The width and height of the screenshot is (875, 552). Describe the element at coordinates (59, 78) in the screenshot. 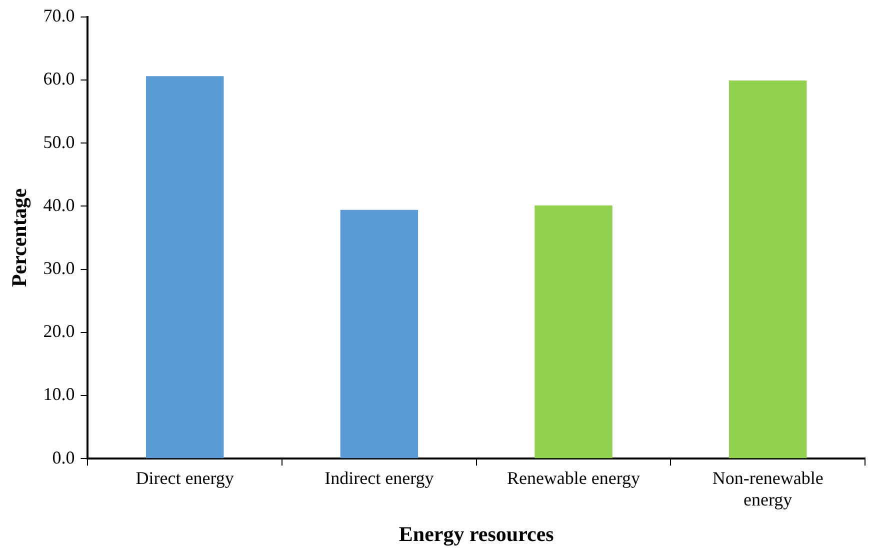

I see `y-tick-label: 60.0` at that location.